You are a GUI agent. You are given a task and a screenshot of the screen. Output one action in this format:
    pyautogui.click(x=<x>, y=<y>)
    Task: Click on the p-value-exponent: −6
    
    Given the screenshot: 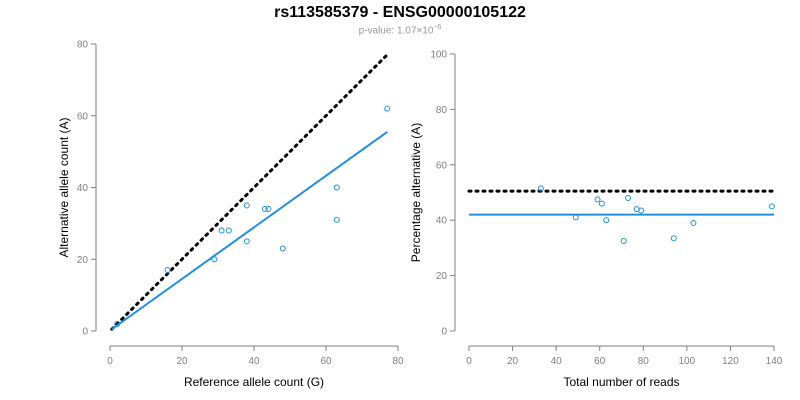 What is the action you would take?
    pyautogui.click(x=437, y=27)
    